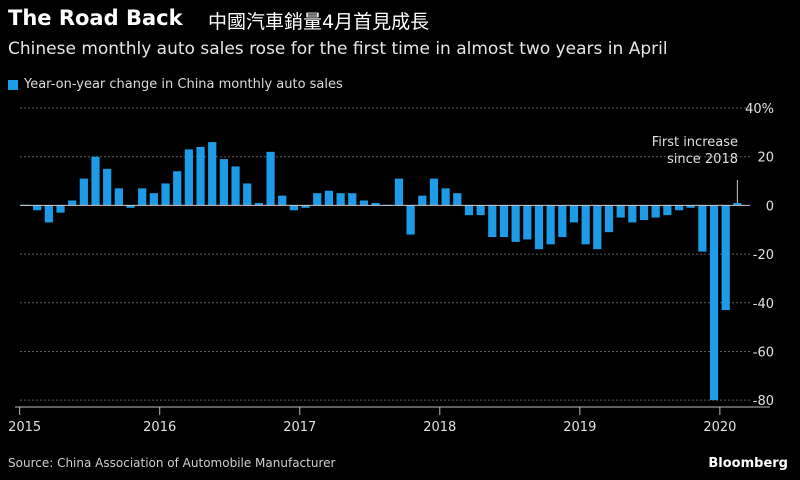  Describe the element at coordinates (719, 427) in the screenshot. I see `x-tick-label: 2020` at that location.